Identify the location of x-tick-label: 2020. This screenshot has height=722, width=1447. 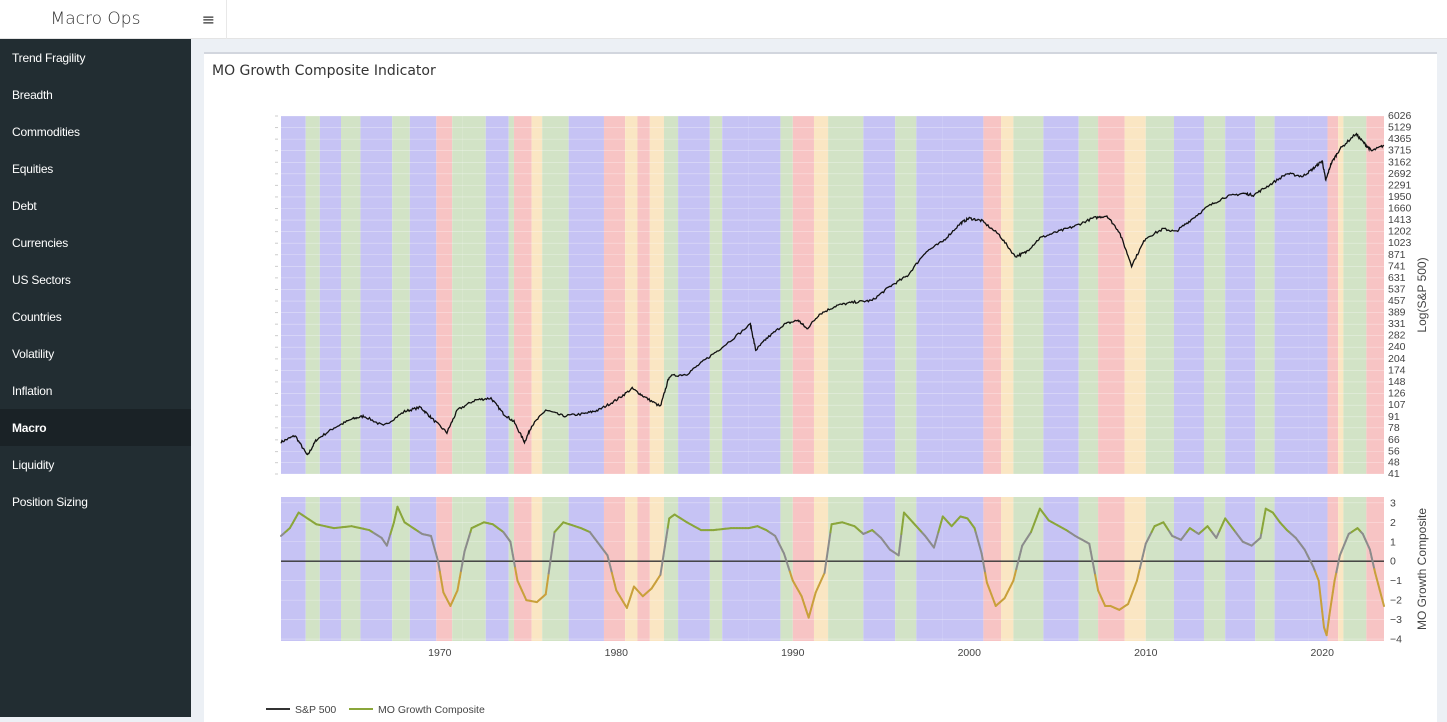
(1323, 653).